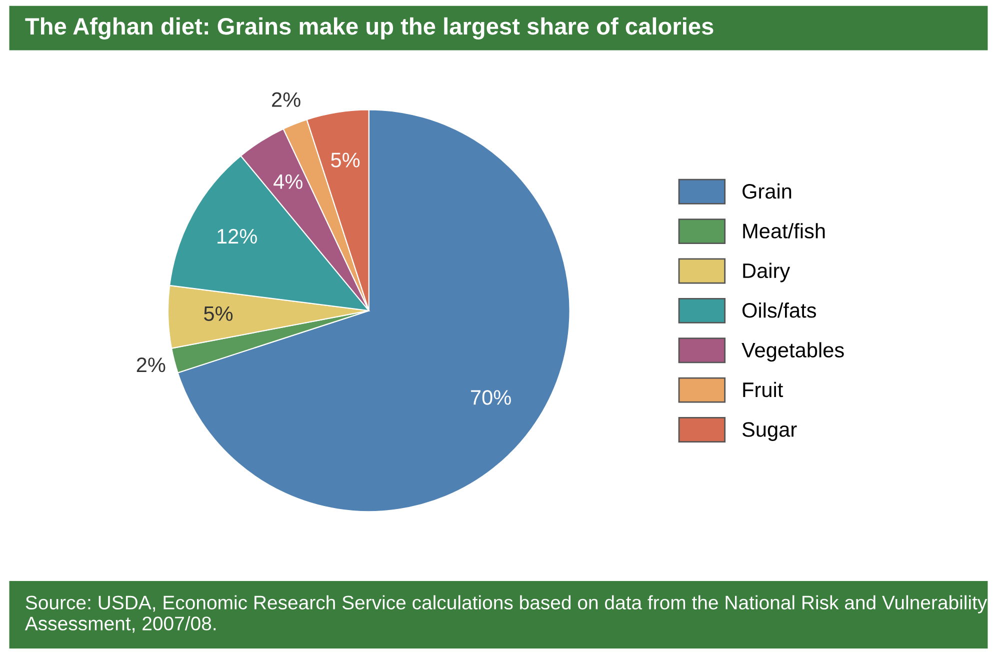 The width and height of the screenshot is (997, 661). What do you see at coordinates (767, 191) in the screenshot?
I see `legend-label: Grain` at bounding box center [767, 191].